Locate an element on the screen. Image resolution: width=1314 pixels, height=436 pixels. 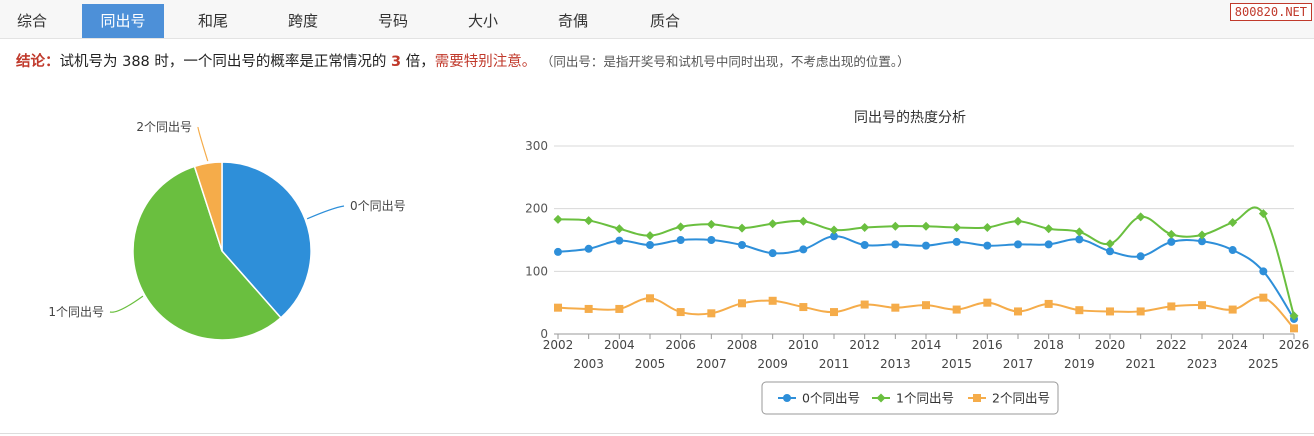
legend-label: 0个同出号 is located at coordinates (831, 398).